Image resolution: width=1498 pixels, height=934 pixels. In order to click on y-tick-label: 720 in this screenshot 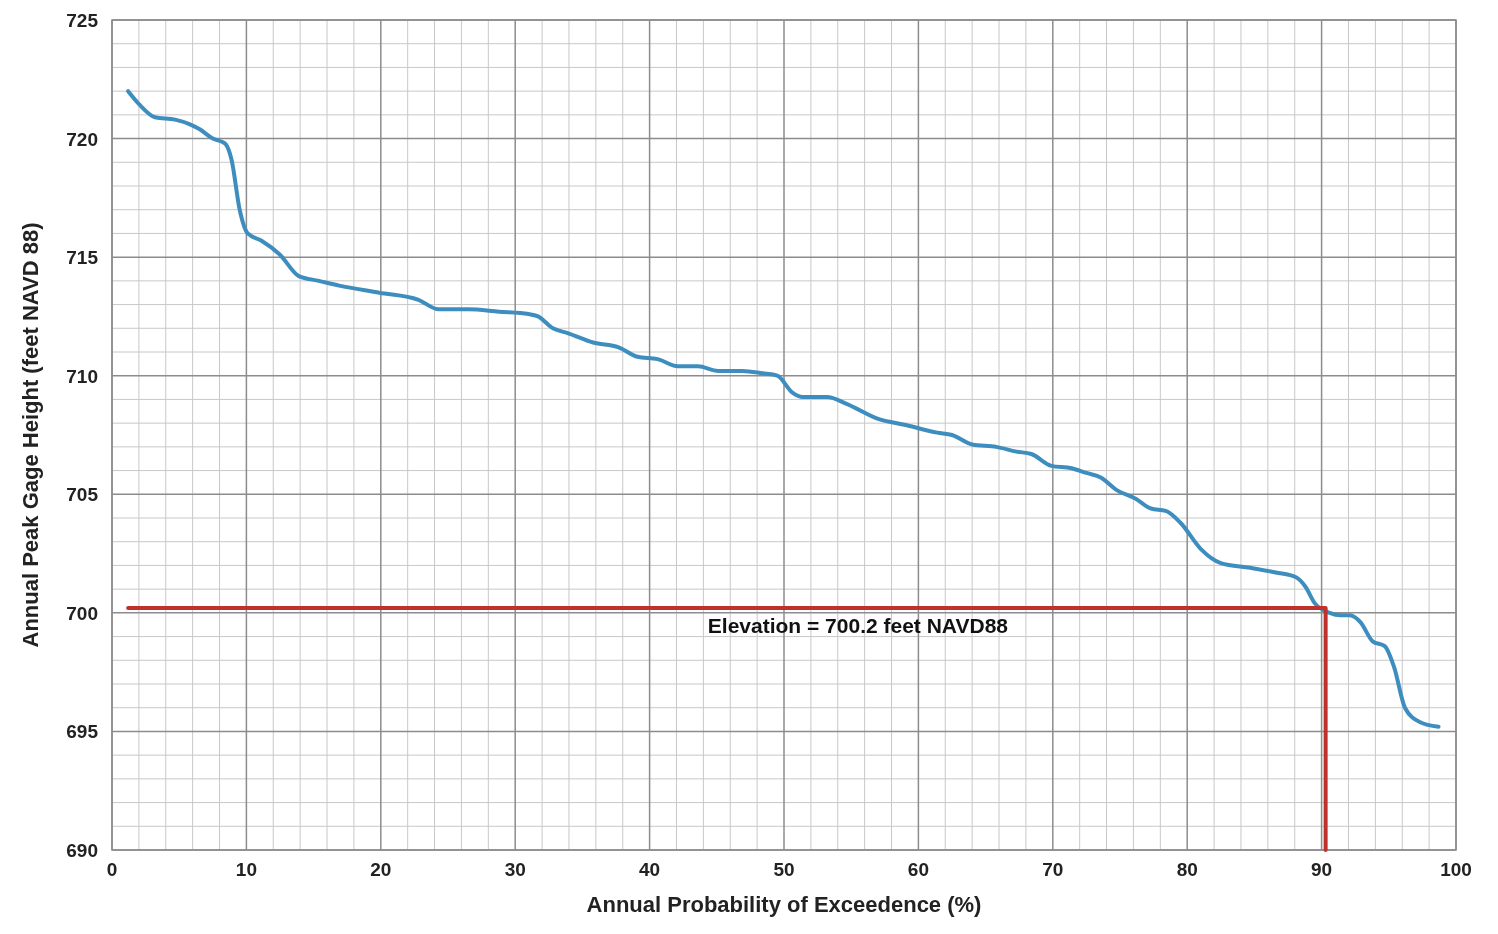, I will do `click(82, 139)`.